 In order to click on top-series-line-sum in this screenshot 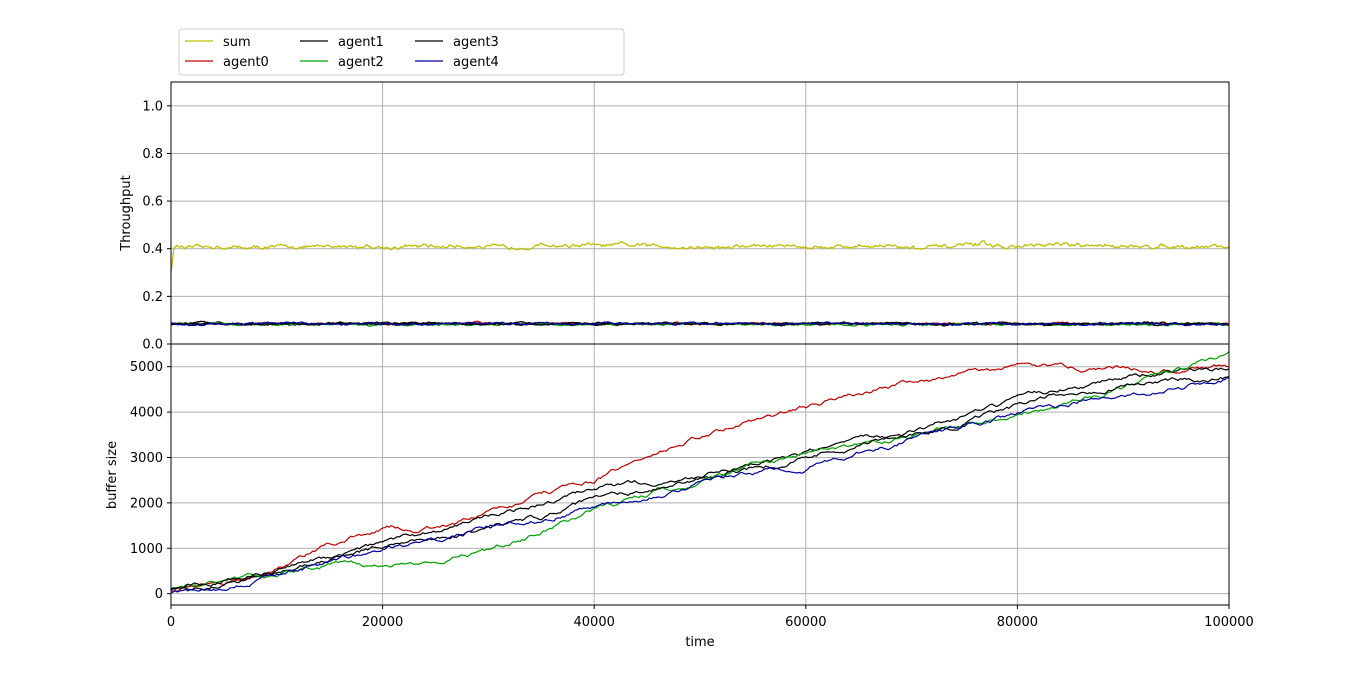, I will do `click(700, 256)`.